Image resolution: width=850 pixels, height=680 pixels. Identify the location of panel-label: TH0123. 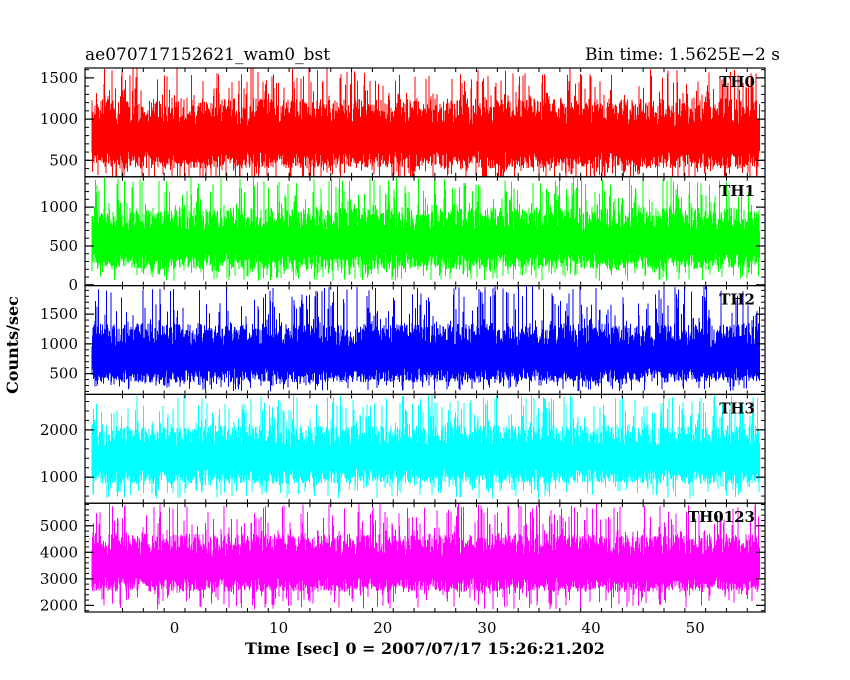
(721, 517).